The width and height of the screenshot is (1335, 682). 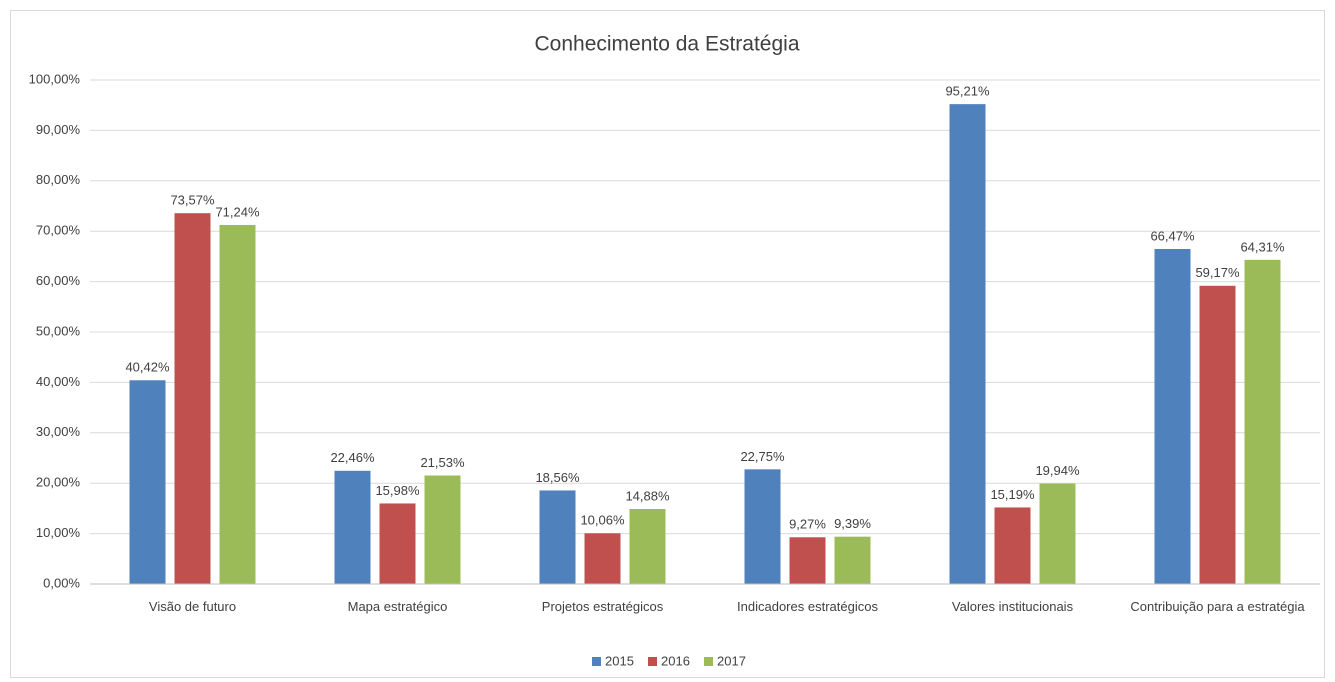 I want to click on y-tick-label: 30,00%, so click(x=58, y=431).